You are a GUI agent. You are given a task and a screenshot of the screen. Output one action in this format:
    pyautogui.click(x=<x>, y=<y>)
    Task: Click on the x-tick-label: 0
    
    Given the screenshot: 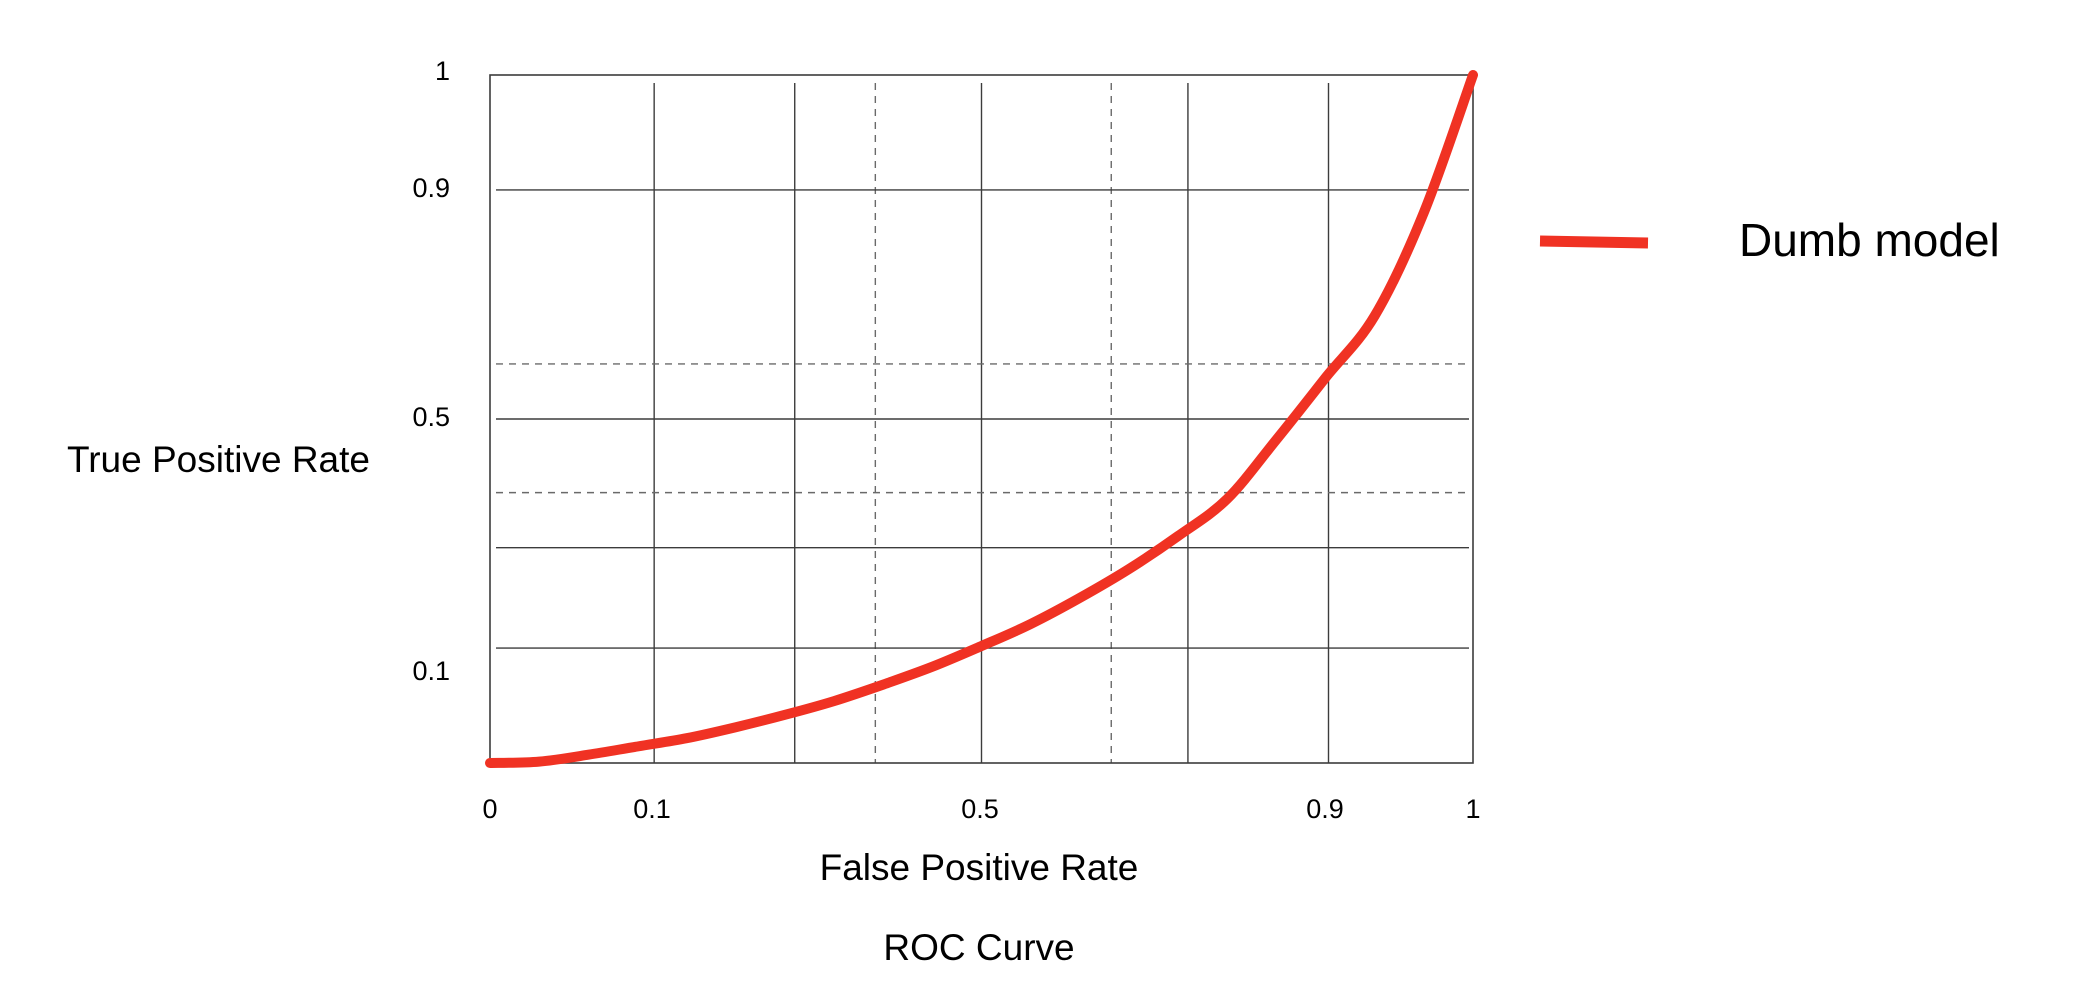 What is the action you would take?
    pyautogui.click(x=489, y=809)
    